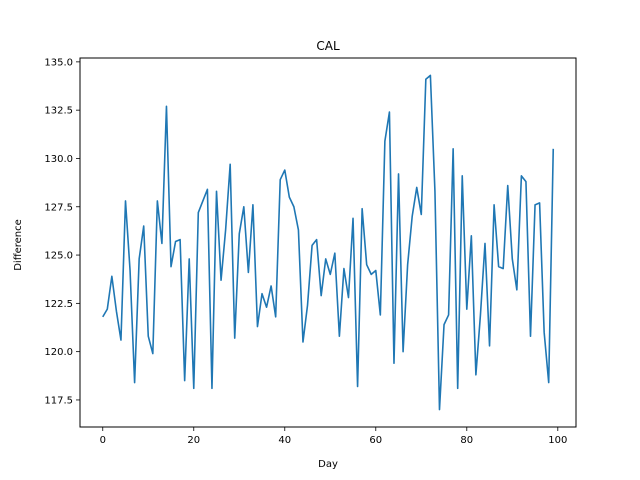 This screenshot has height=480, width=640. Describe the element at coordinates (284, 440) in the screenshot. I see `x-tick-label: 40` at that location.